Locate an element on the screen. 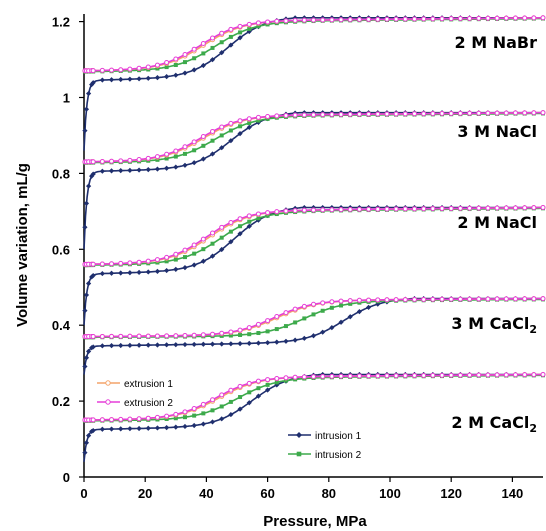 This screenshot has width=546, height=531. y-tick-label: 1 is located at coordinates (66, 97).